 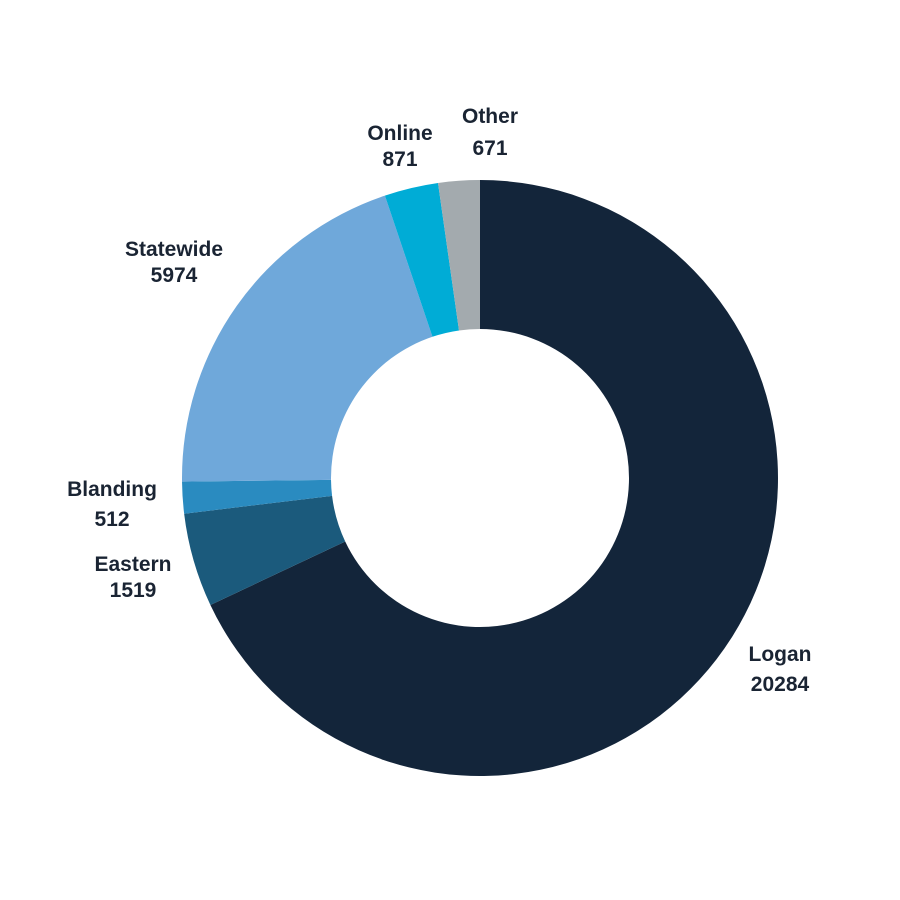 What do you see at coordinates (112, 489) in the screenshot?
I see `label-name: Blanding` at bounding box center [112, 489].